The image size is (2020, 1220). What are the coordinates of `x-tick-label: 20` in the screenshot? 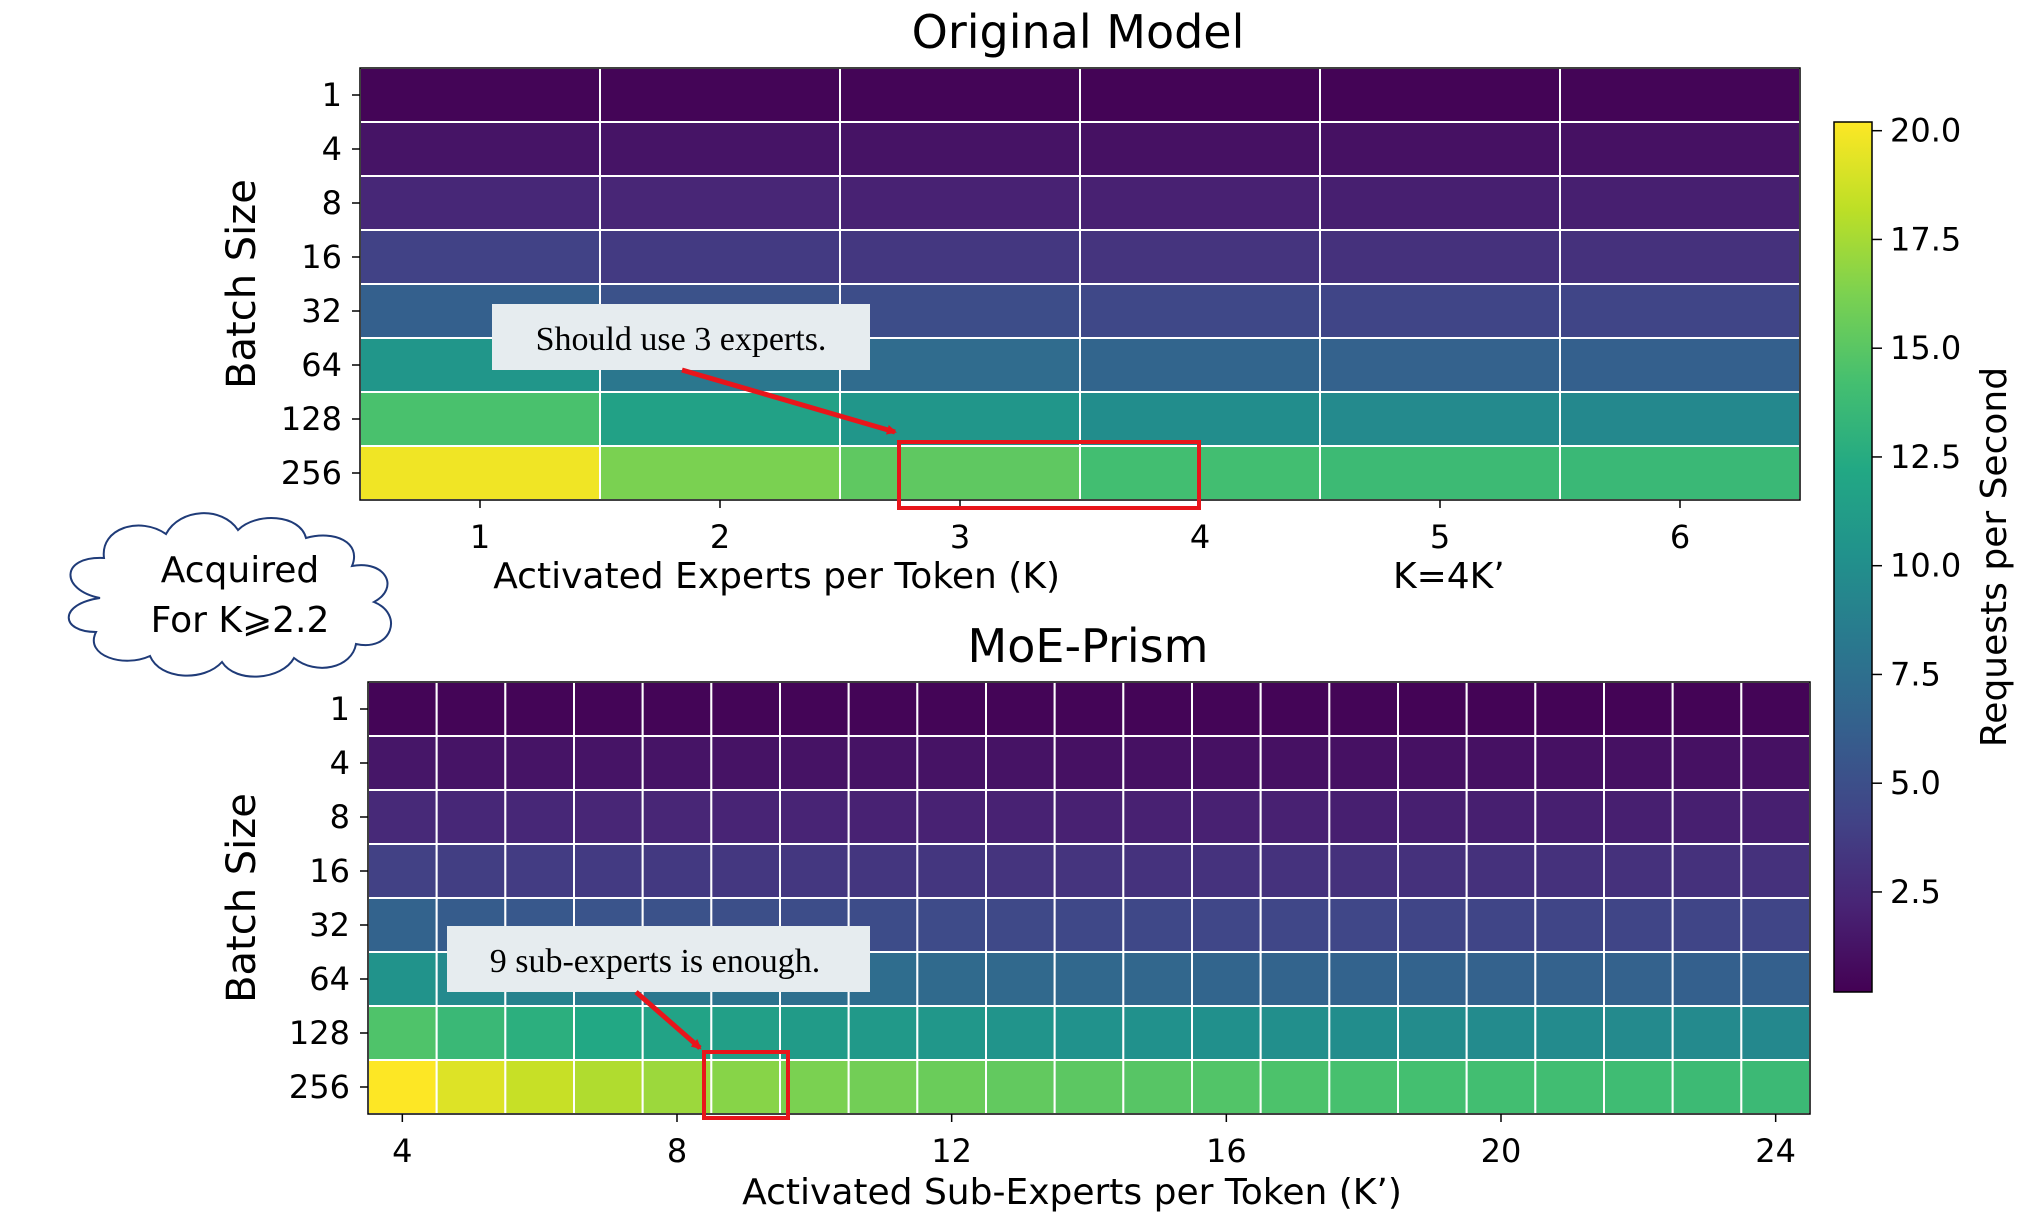 It's located at (1501, 1151).